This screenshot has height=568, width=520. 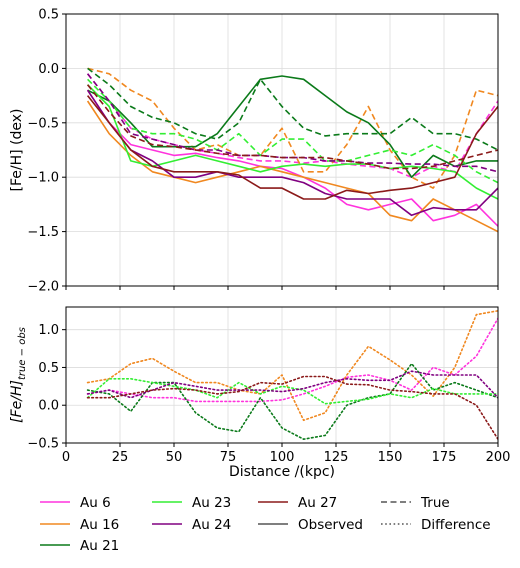 I want to click on series-line-au-23-dashed, so click(x=292, y=131).